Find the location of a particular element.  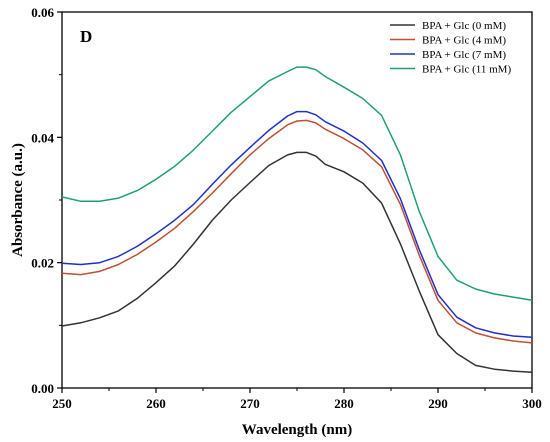

x-tick-label: 270 is located at coordinates (250, 403).